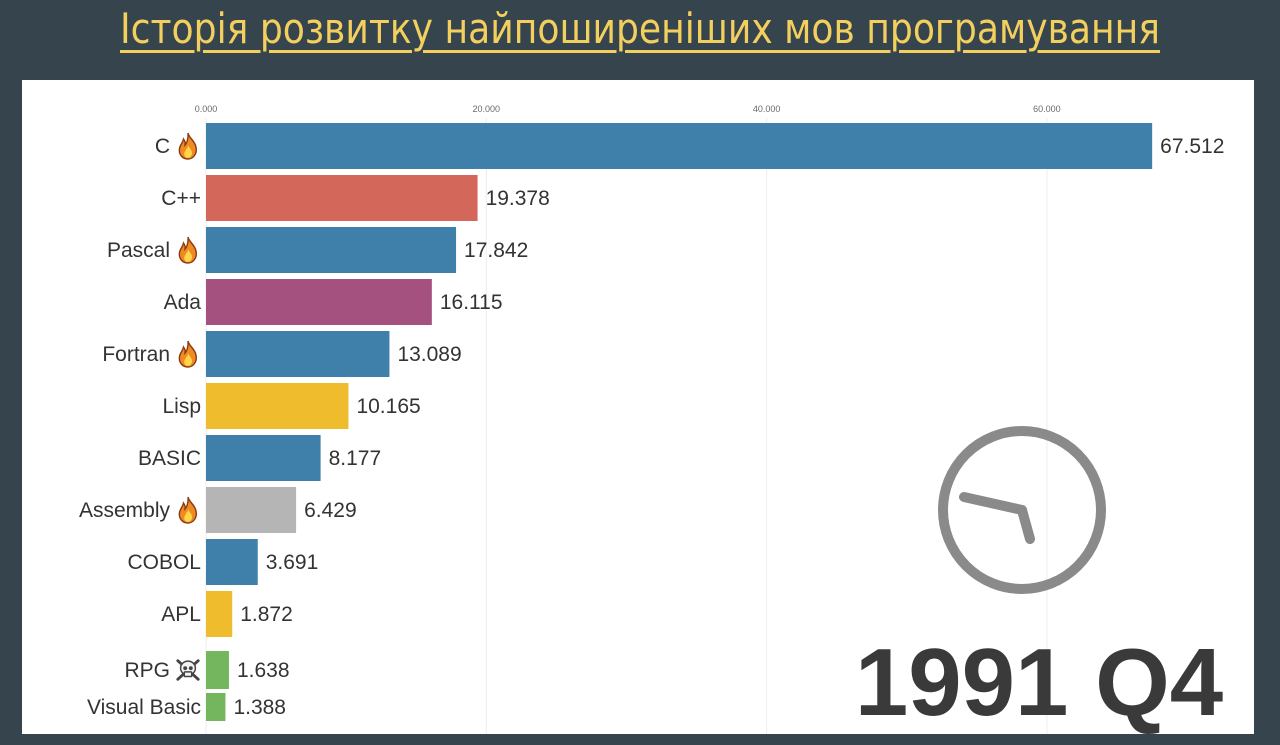 This screenshot has width=1280, height=745. What do you see at coordinates (330, 510) in the screenshot?
I see `value-label: 6.429` at bounding box center [330, 510].